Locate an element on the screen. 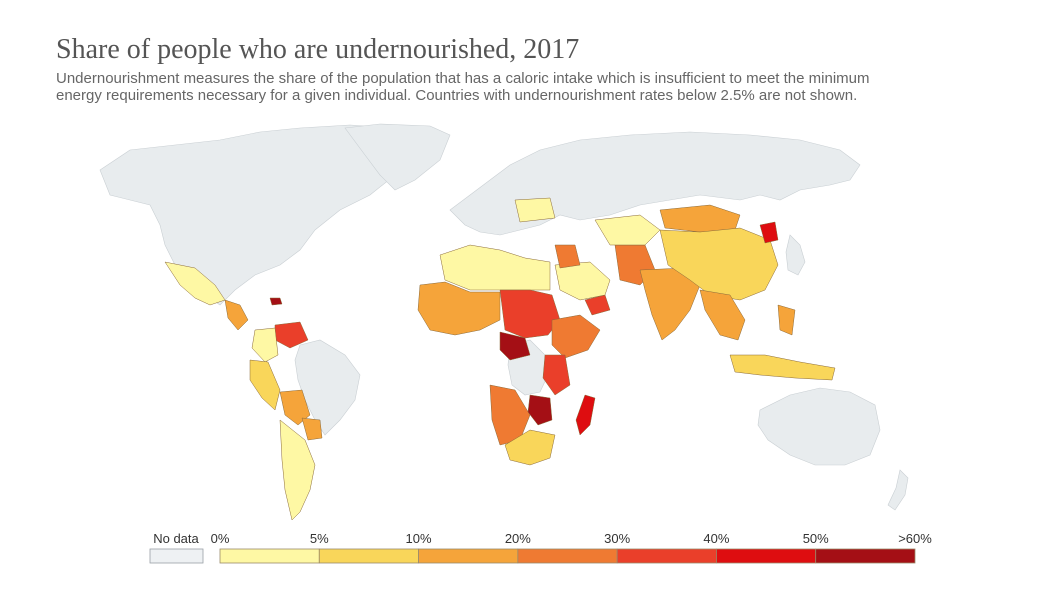  zambia-zimbabwe is located at coordinates (540, 410).